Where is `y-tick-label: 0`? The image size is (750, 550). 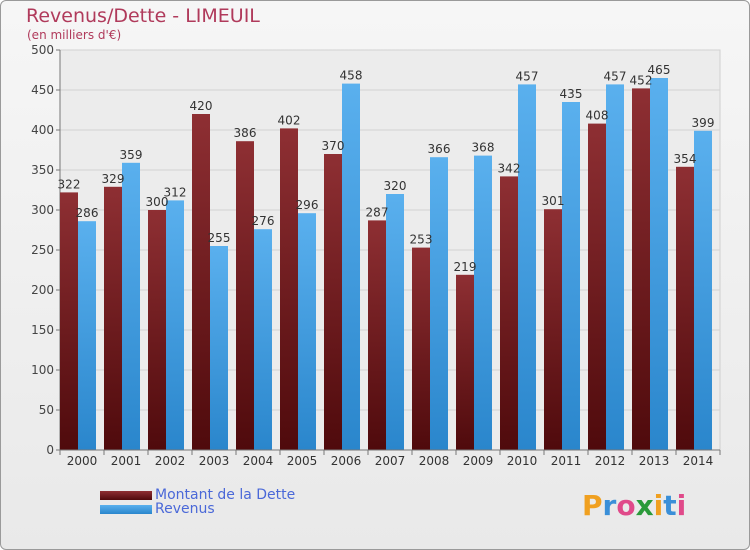
y-tick-label: 0 is located at coordinates (50, 450).